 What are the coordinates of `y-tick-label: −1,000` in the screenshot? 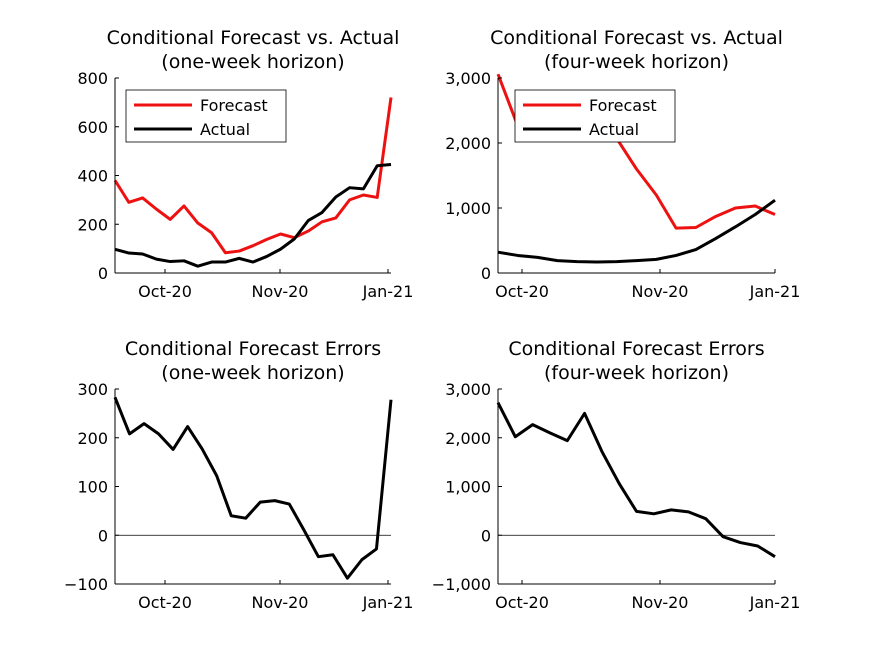 It's located at (461, 584).